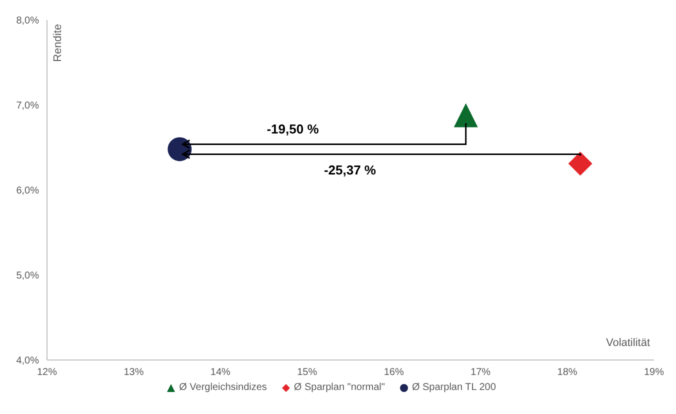  Describe the element at coordinates (28, 21) in the screenshot. I see `y-tick-label: 8,0%` at that location.